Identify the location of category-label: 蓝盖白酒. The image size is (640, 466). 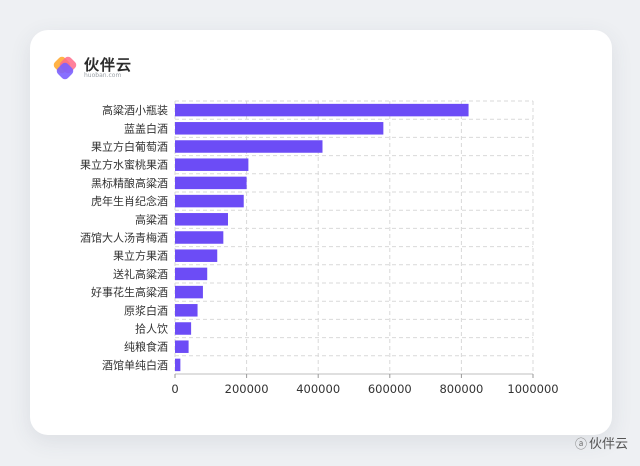
(146, 128).